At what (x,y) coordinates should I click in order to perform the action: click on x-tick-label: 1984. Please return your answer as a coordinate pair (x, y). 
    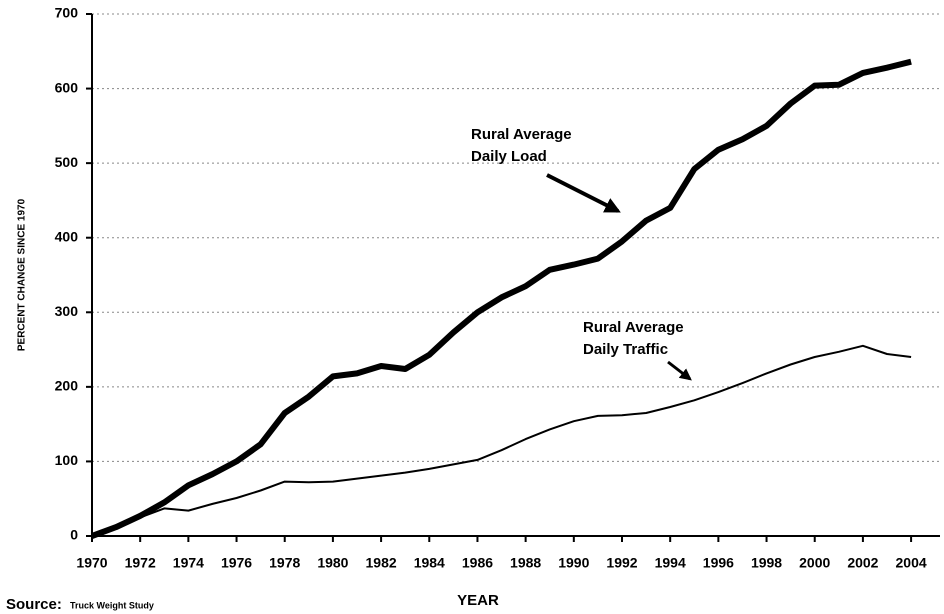
    Looking at the image, I should click on (429, 563).